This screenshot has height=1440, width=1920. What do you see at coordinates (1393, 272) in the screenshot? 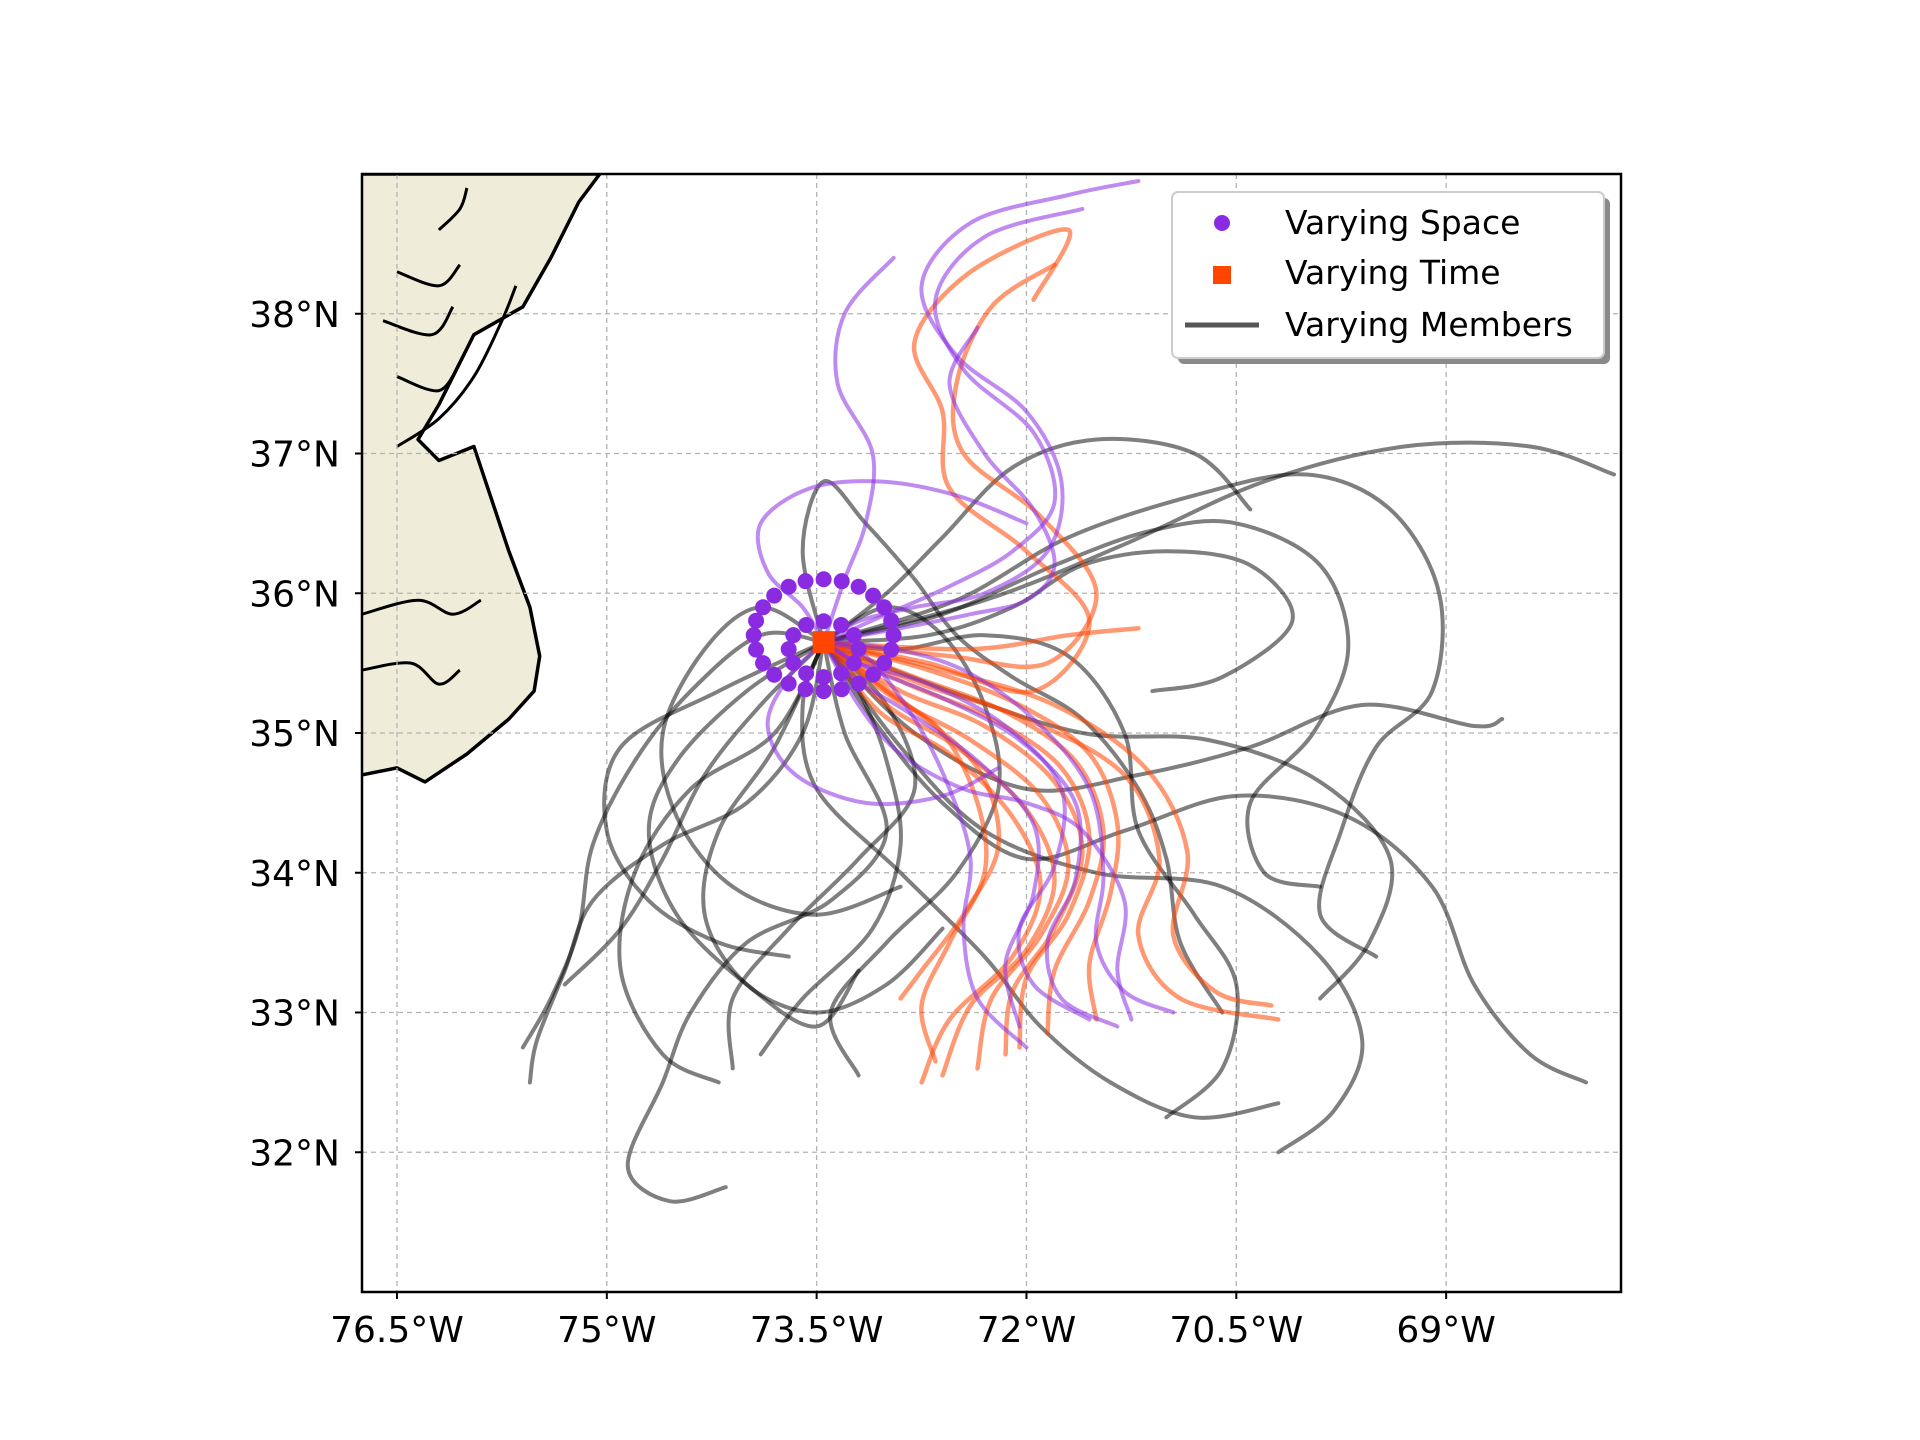
I see `legend-time-label: Varying Time` at bounding box center [1393, 272].